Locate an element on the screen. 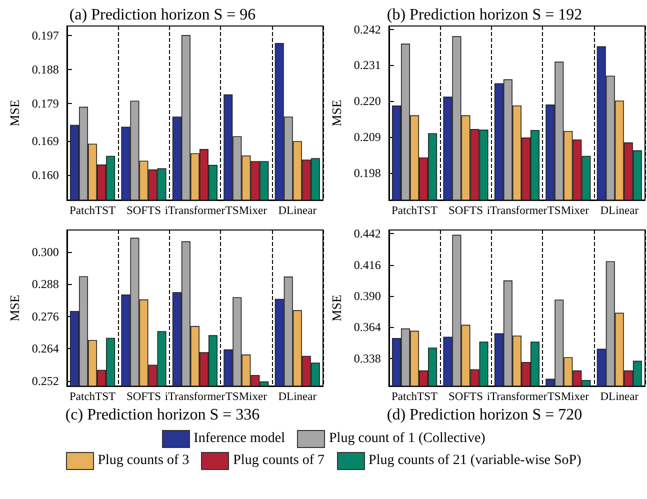 The width and height of the screenshot is (647, 499). y-tick-label: 0.364 is located at coordinates (367, 327).